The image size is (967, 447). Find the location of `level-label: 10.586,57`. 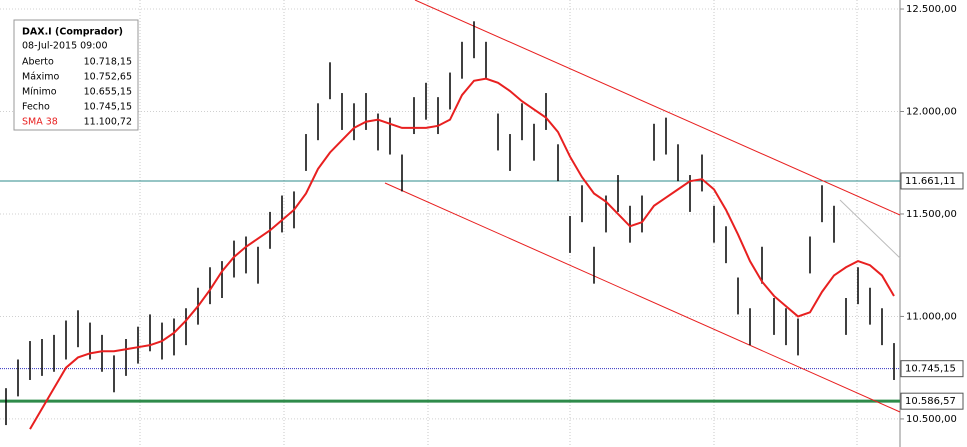

level-label: 10.586,57 is located at coordinates (930, 401).